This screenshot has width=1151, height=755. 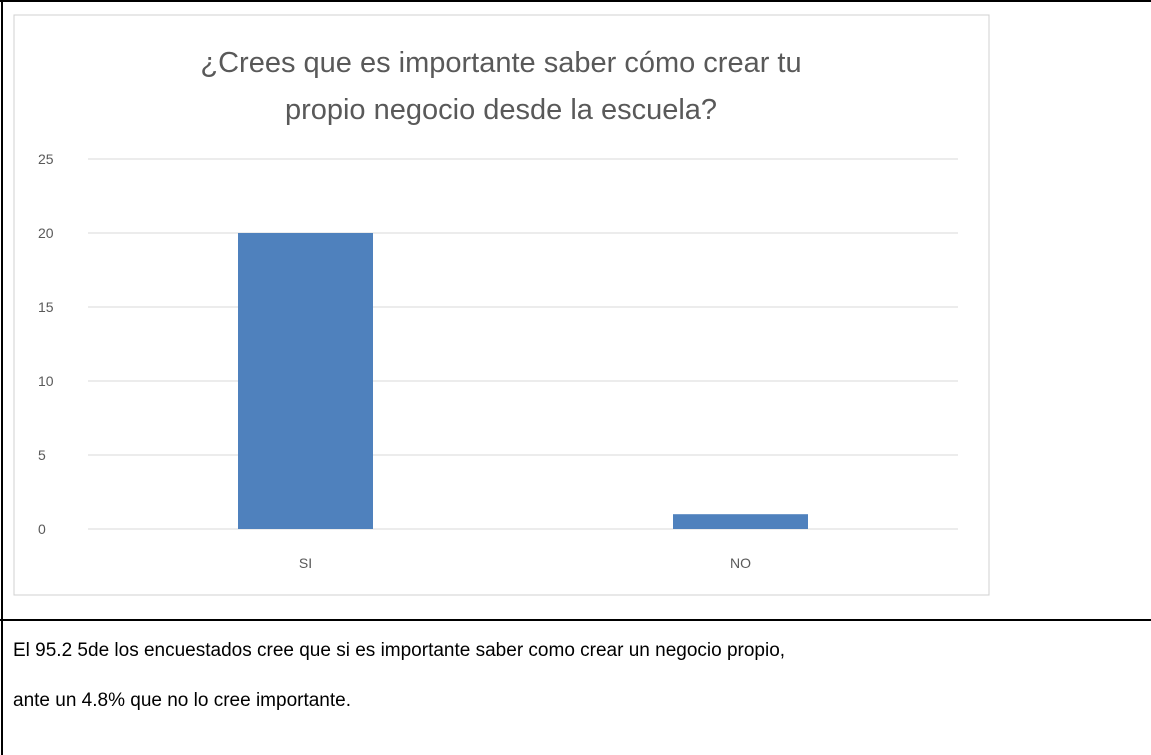 What do you see at coordinates (740, 521) in the screenshot?
I see `bar-no` at bounding box center [740, 521].